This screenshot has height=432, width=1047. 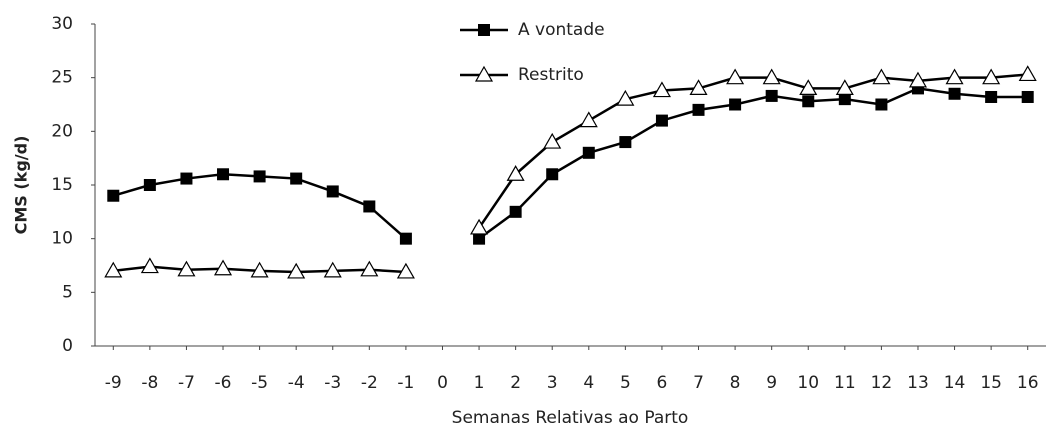 I want to click on x-tick-label: 2, so click(x=515, y=383).